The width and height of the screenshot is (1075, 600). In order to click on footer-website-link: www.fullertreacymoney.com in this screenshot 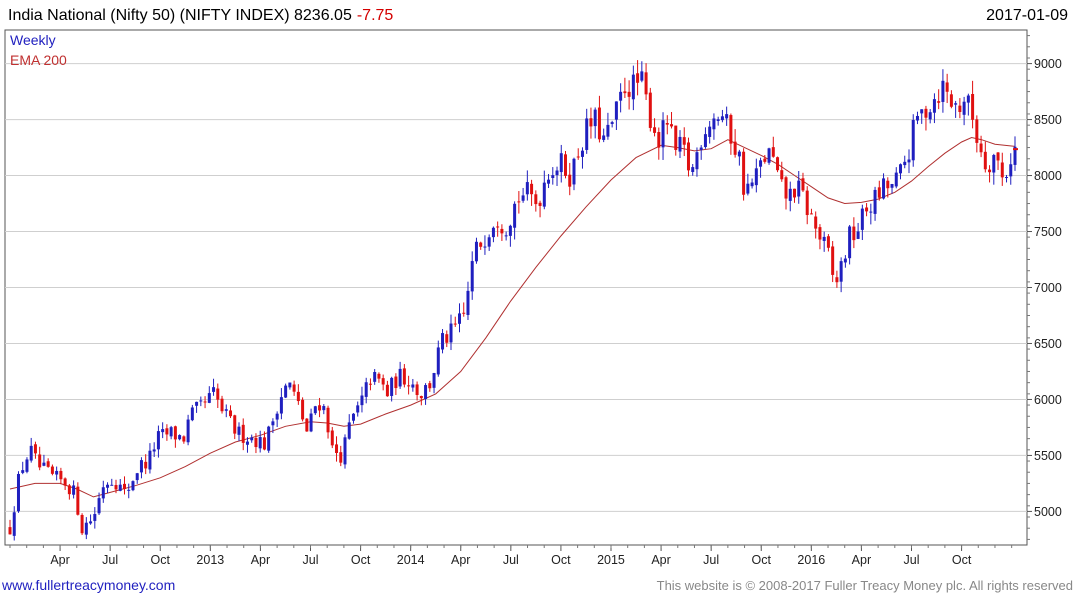, I will do `click(88, 585)`.